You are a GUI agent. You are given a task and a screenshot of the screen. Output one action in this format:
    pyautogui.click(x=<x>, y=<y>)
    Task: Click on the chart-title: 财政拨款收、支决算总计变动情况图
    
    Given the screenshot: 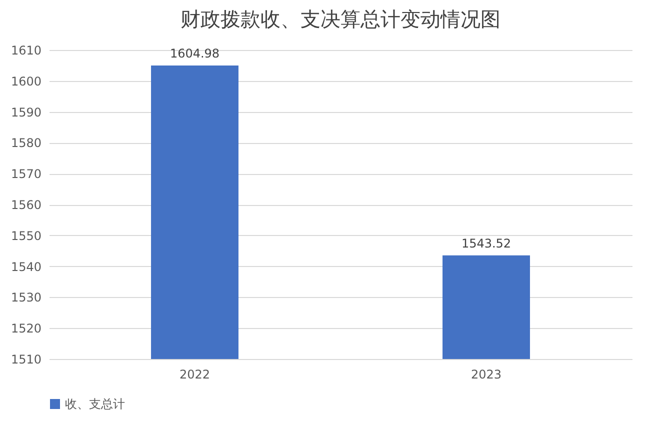 What is the action you would take?
    pyautogui.click(x=340, y=19)
    